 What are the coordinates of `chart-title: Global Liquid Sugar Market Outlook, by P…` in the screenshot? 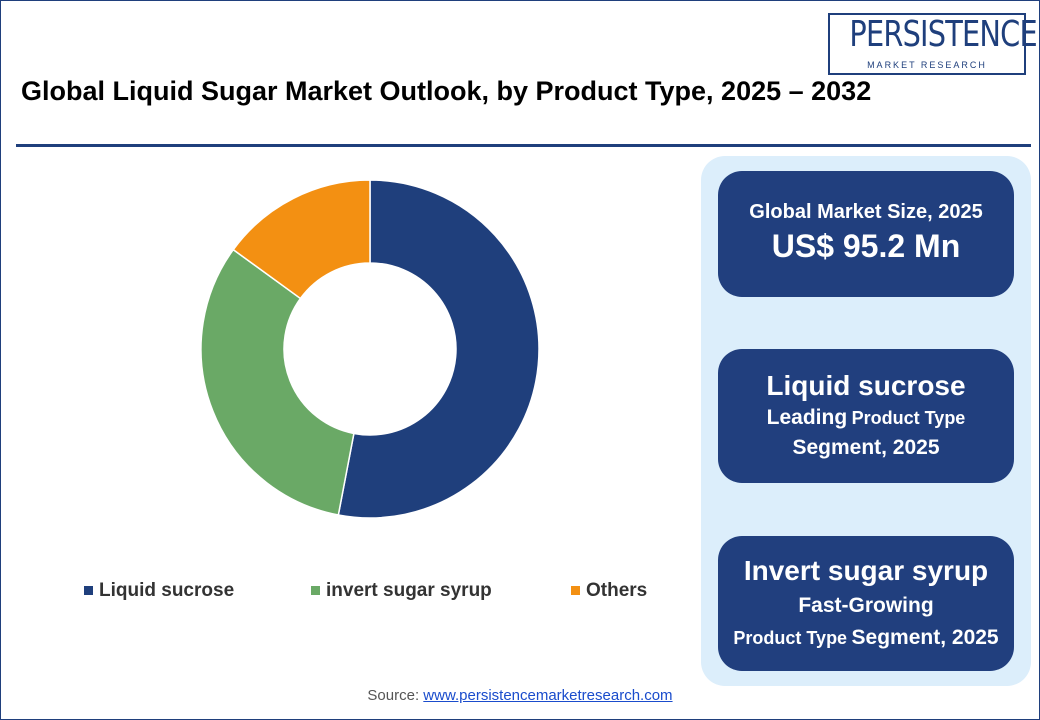 It's located at (446, 91).